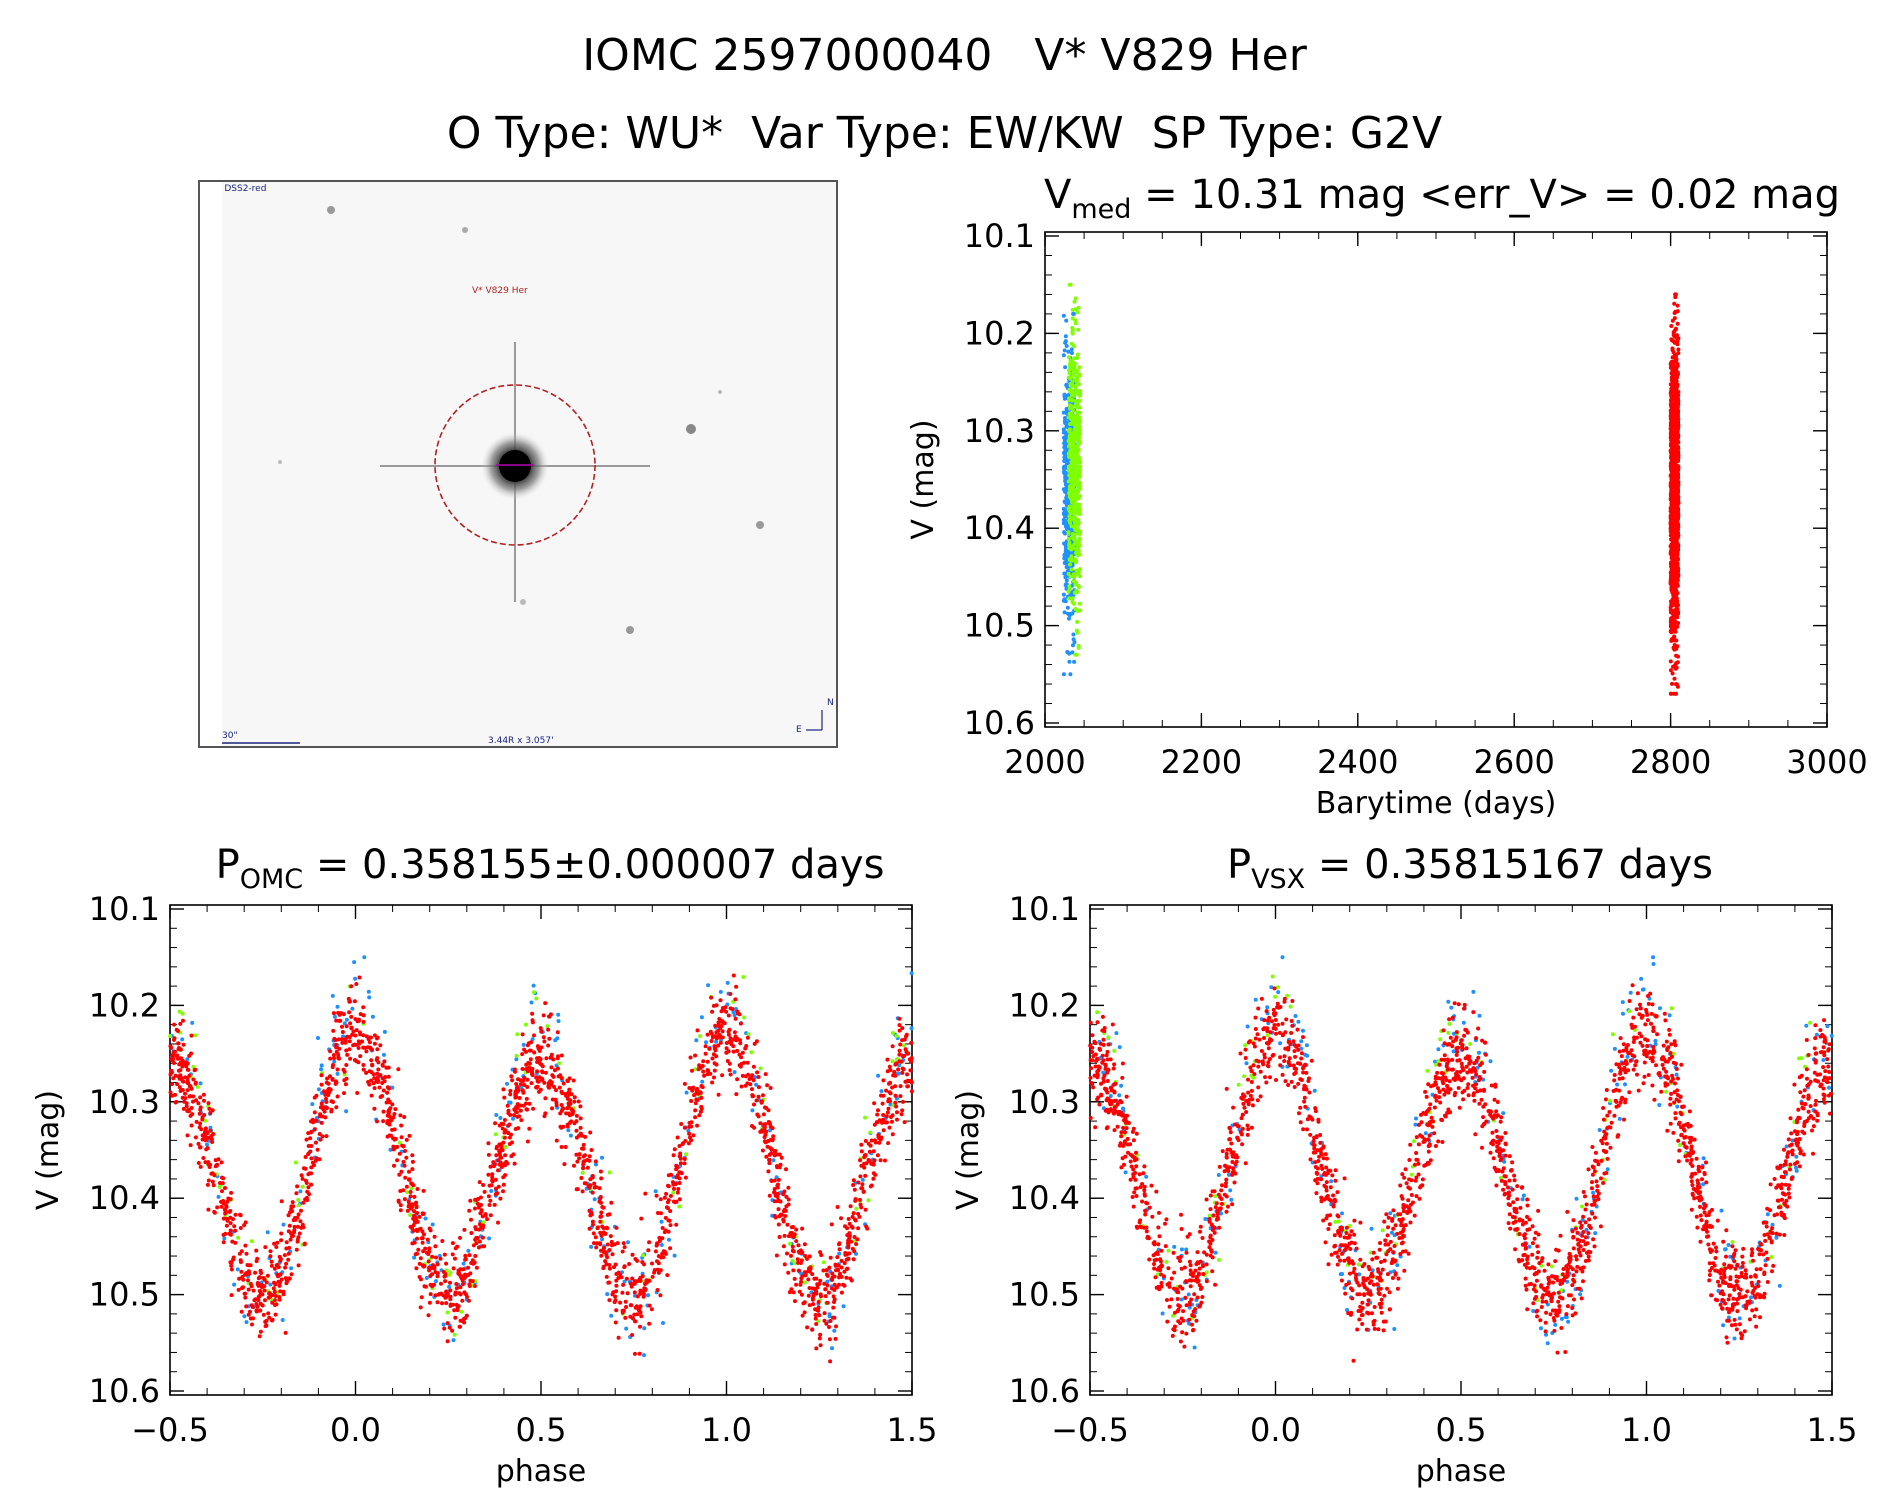  I want to click on figure-title-line2: O Type: WU* Var Type: EW/KW SP Type: G2V, so click(944, 133).